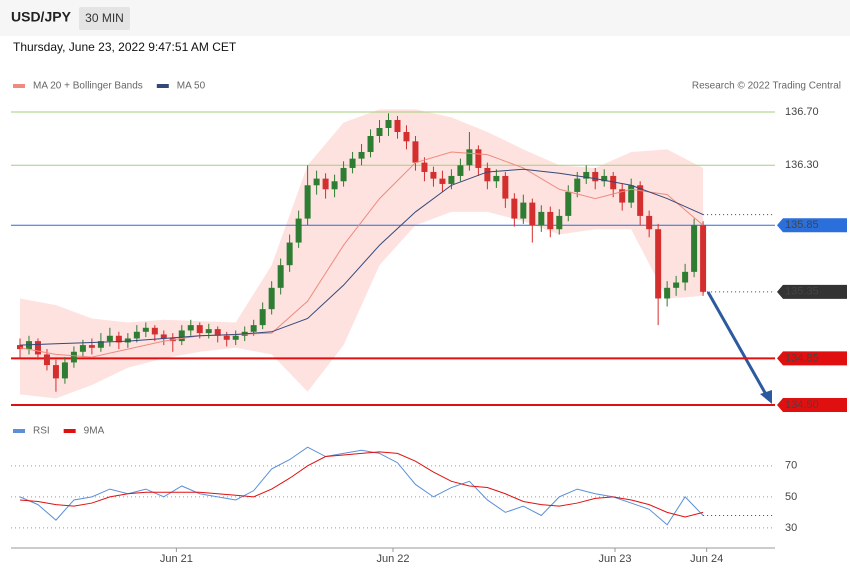  What do you see at coordinates (88, 86) in the screenshot?
I see `legend-label: MA 20 + Bollinger Bands` at bounding box center [88, 86].